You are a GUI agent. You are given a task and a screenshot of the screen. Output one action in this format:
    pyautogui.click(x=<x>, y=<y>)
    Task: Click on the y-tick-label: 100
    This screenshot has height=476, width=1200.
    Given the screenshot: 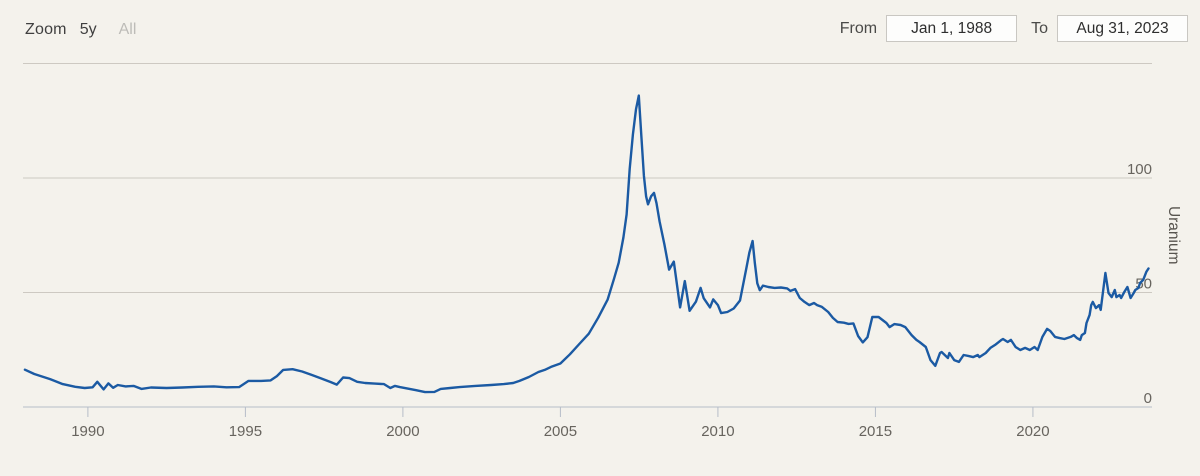 What is the action you would take?
    pyautogui.click(x=1139, y=169)
    